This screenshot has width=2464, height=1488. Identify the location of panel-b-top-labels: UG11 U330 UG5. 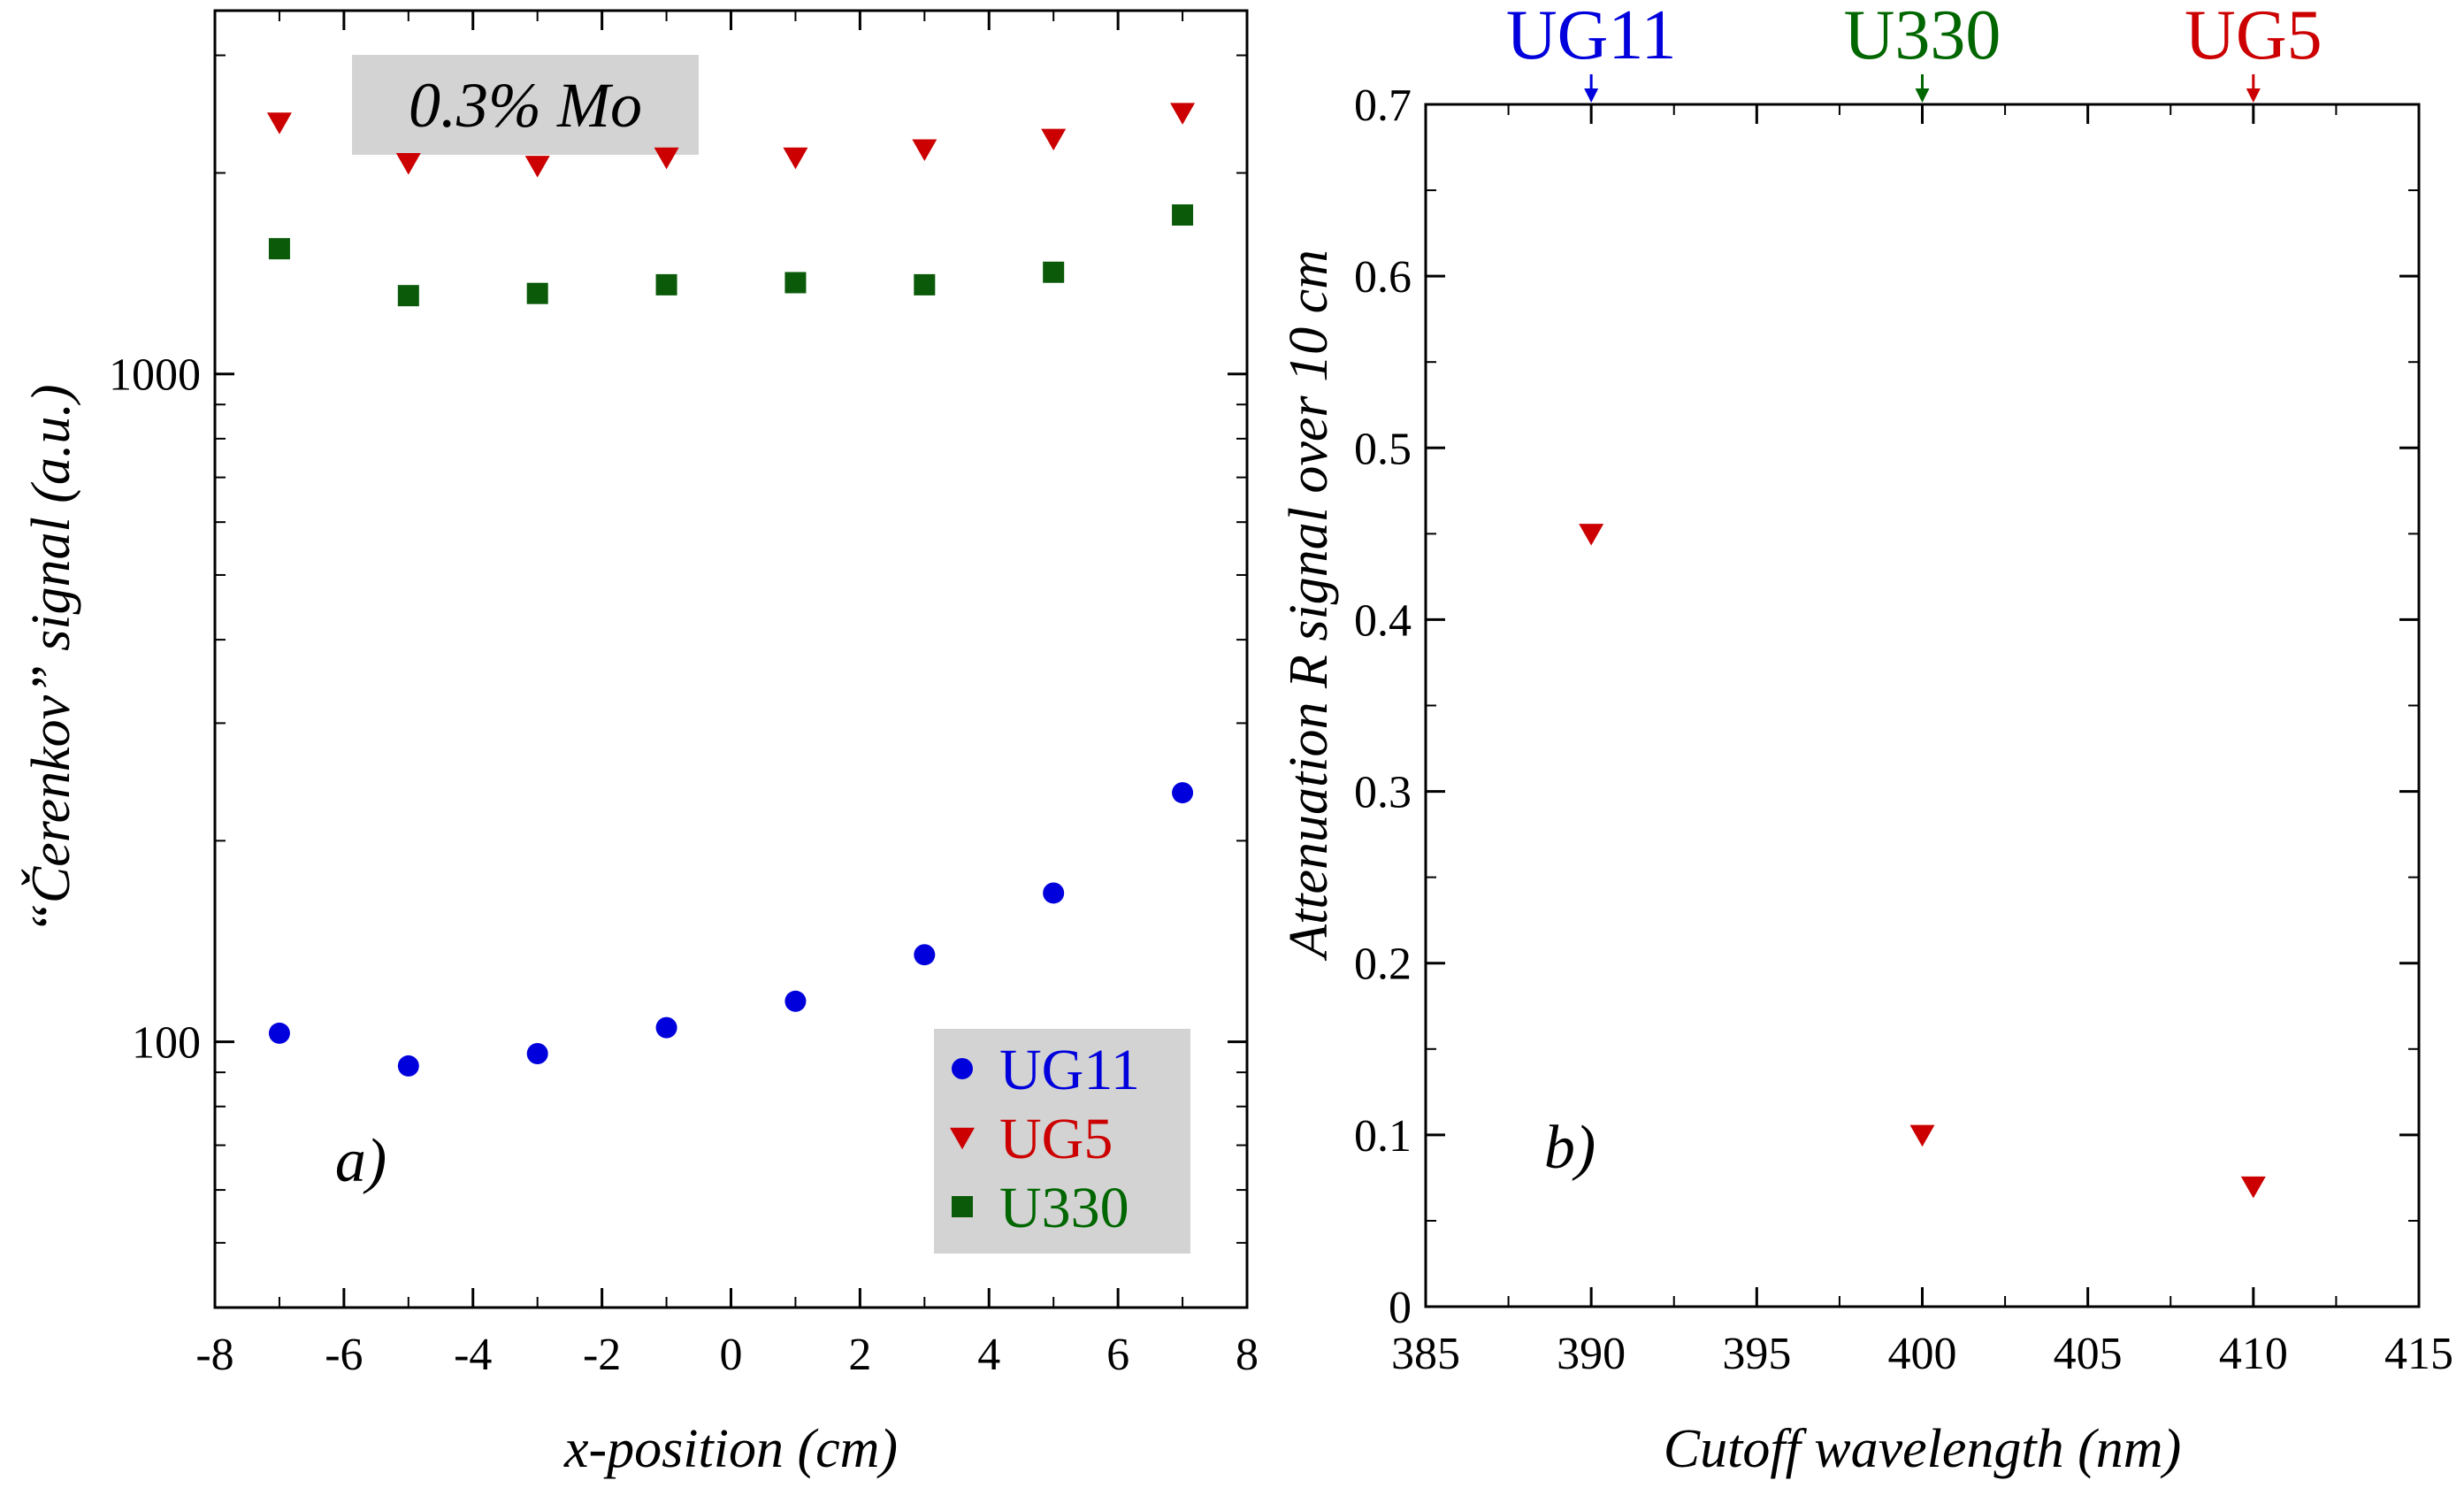
(1914, 51).